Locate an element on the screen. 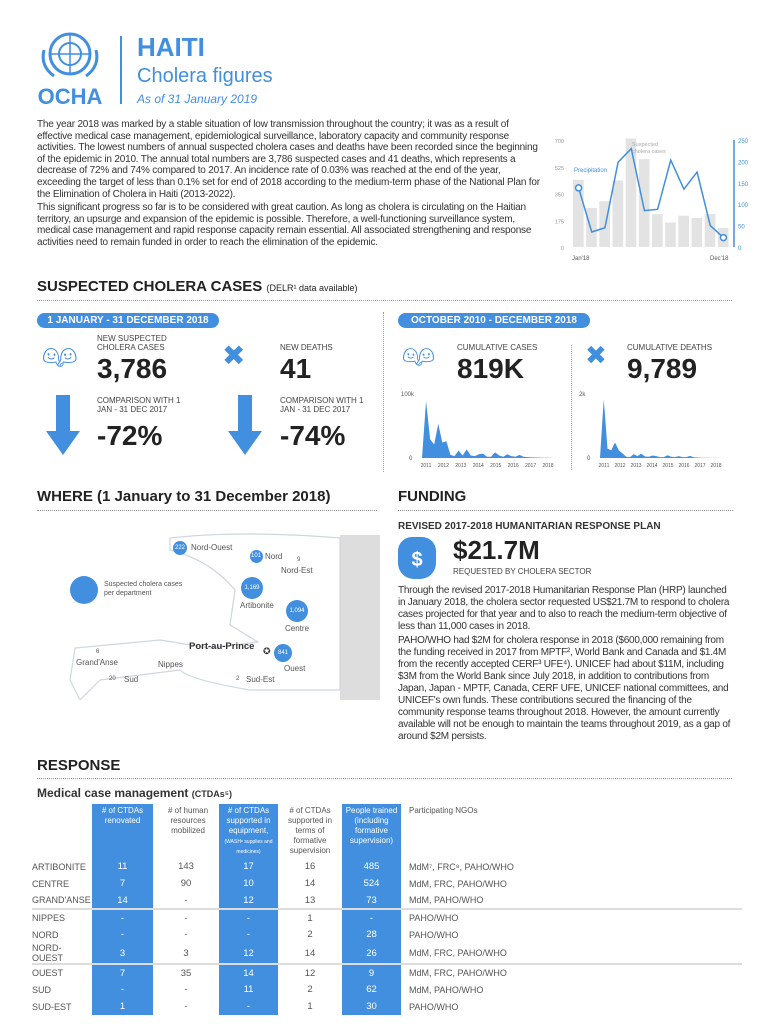  x-tick-label: 2015 is located at coordinates (667, 466).